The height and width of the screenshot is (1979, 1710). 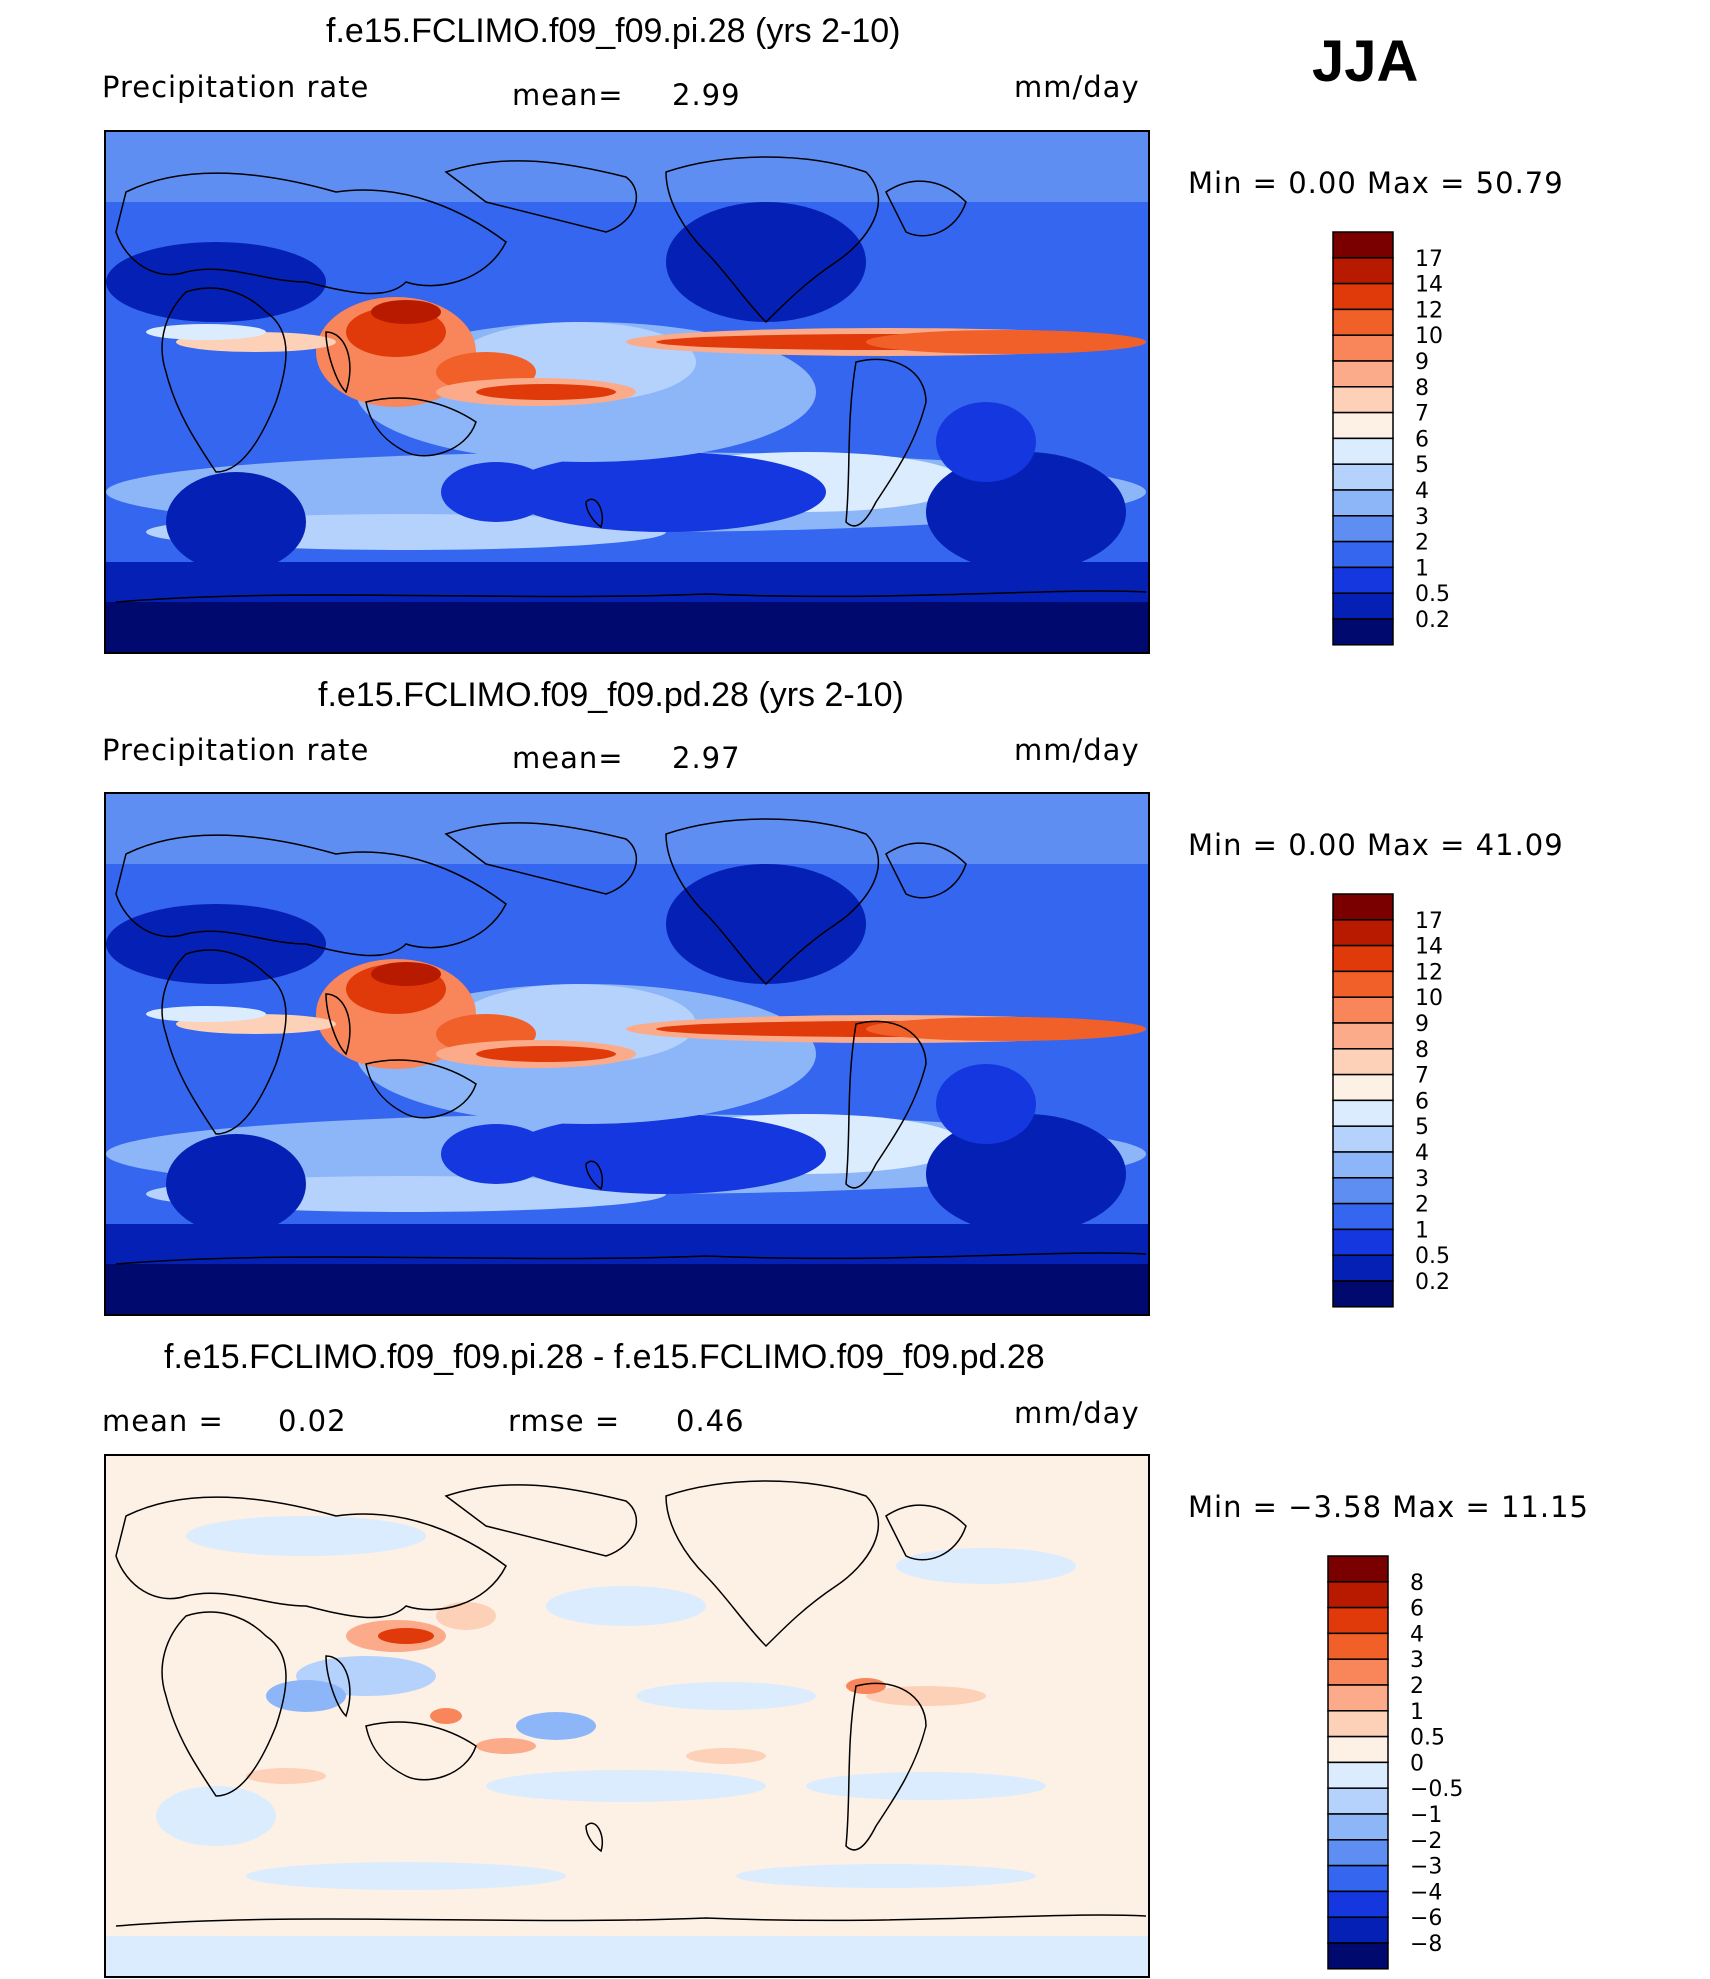 What do you see at coordinates (1426, 1944) in the screenshot?
I see `colorbar-tick-label: −8` at bounding box center [1426, 1944].